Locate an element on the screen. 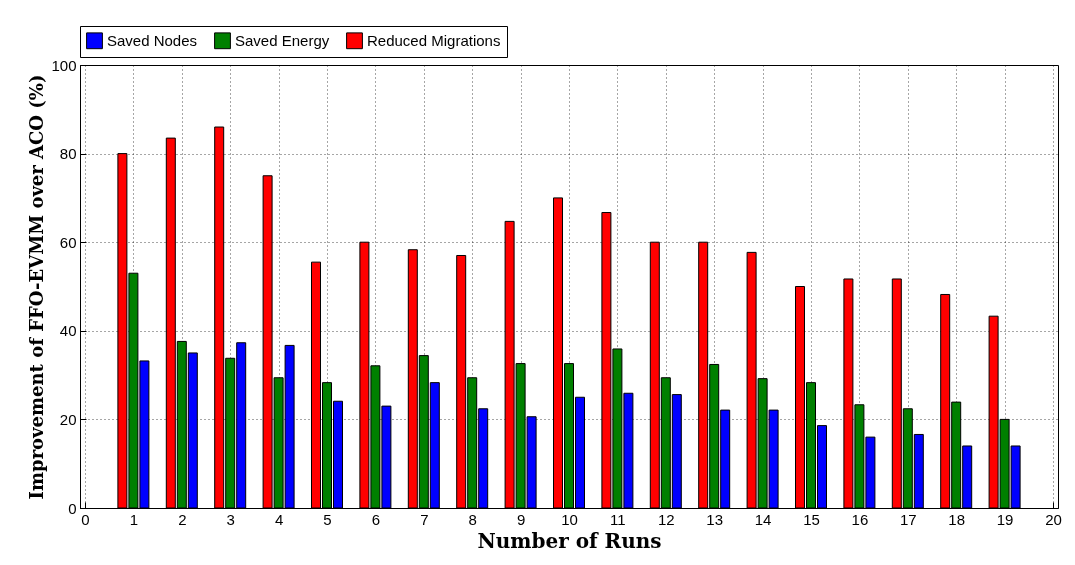 The height and width of the screenshot is (565, 1075). x-tick-label: 1 is located at coordinates (134, 519).